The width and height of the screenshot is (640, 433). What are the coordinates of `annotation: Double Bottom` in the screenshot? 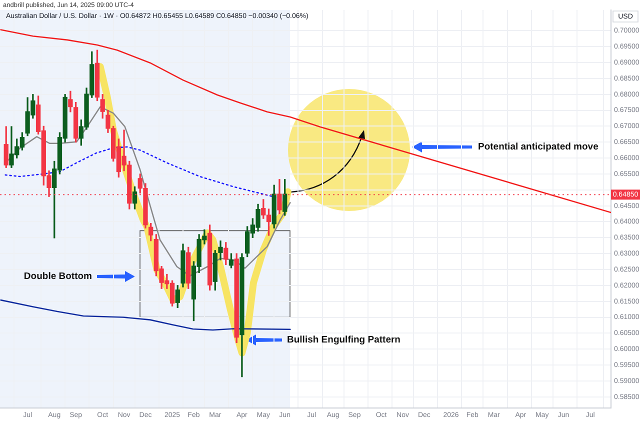 It's located at (58, 276).